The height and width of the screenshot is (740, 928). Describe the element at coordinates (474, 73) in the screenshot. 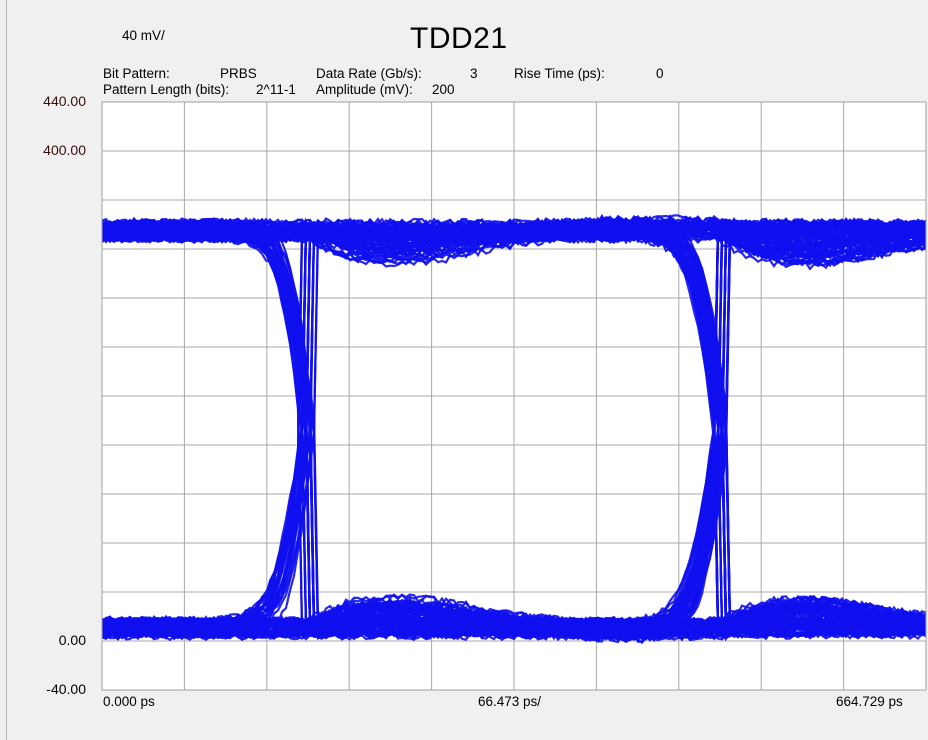

I see `data-rate-value: 3` at that location.